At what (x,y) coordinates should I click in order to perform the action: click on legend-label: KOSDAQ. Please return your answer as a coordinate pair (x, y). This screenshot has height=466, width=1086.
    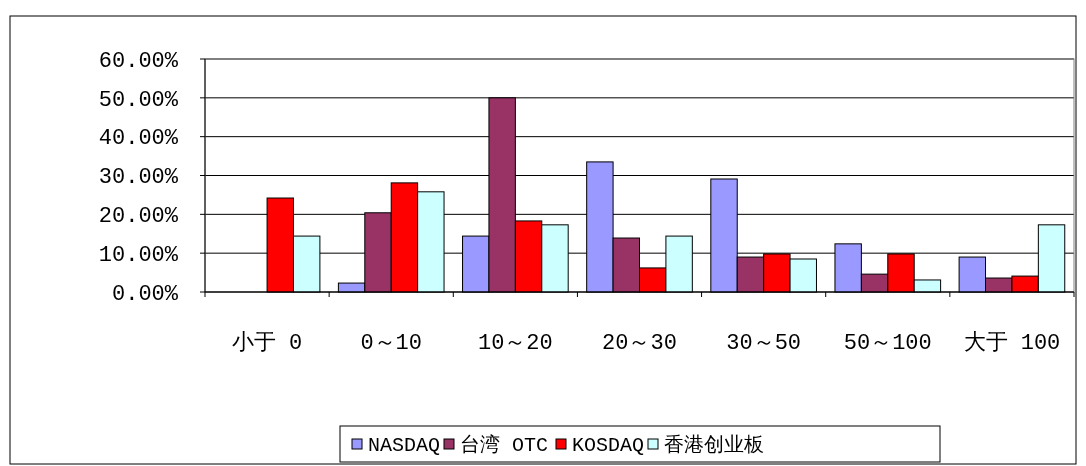
    Looking at the image, I should click on (608, 445).